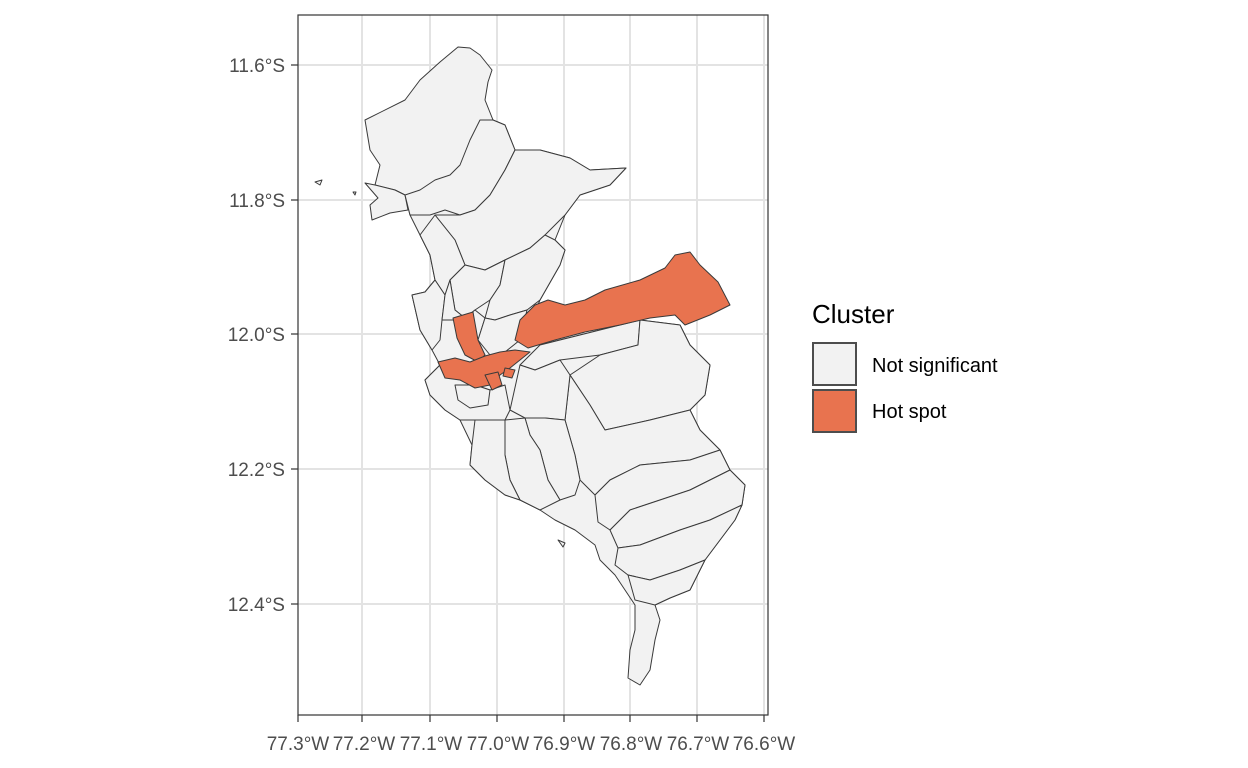 Image resolution: width=1248 pixels, height=768 pixels. I want to click on x-tick-label: 77.2°W, so click(364, 744).